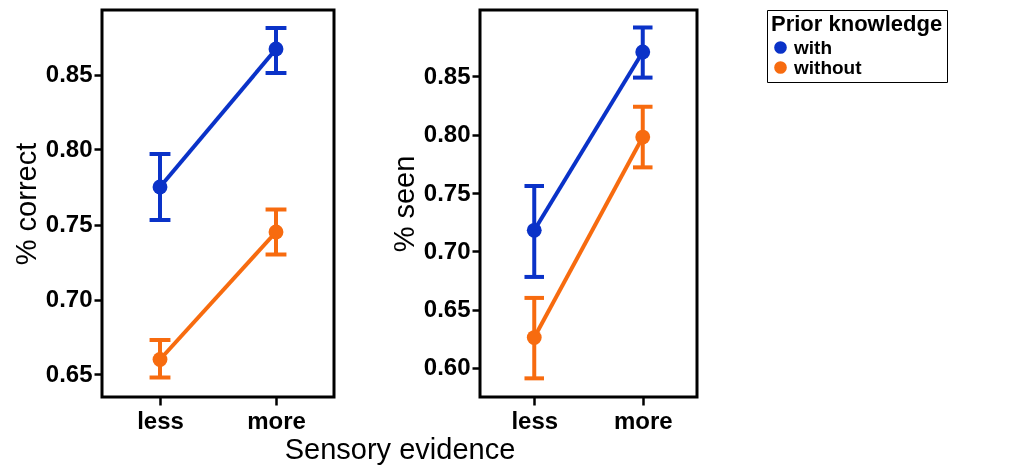  What do you see at coordinates (400, 448) in the screenshot?
I see `x-axis-title: Sensory evidence` at bounding box center [400, 448].